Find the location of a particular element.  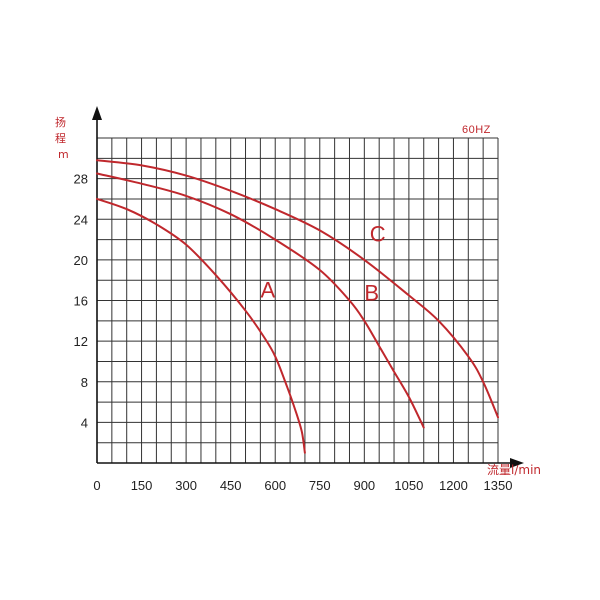

y-axis-label-2: 程 is located at coordinates (60, 138).